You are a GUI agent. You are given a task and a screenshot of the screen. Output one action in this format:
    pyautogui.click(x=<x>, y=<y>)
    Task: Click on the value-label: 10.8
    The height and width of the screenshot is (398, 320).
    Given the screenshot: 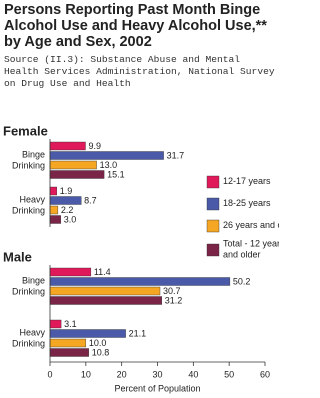 What is the action you would take?
    pyautogui.click(x=101, y=352)
    